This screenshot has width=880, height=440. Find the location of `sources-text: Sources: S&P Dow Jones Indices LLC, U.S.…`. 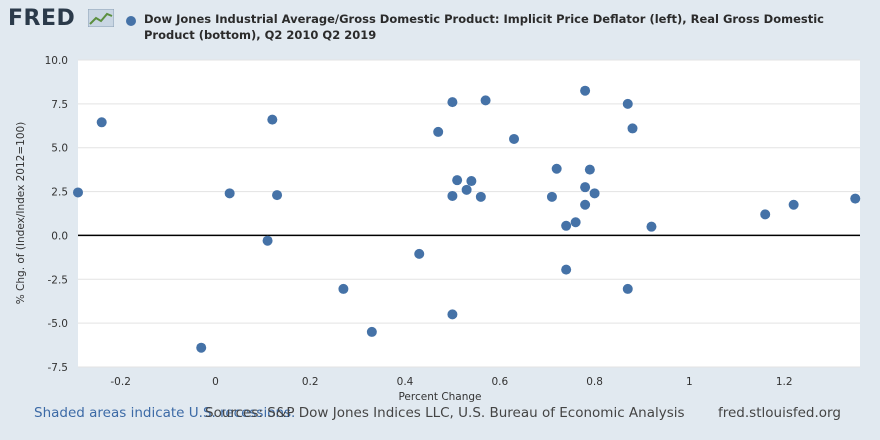

sources-text: Sources: S&P Dow Jones Indices LLC, U.S.… is located at coordinates (445, 413).